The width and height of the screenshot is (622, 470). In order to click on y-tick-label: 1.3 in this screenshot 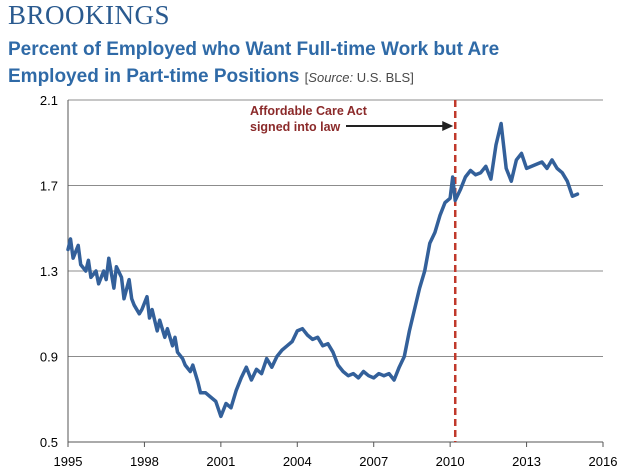, I will do `click(49, 271)`.